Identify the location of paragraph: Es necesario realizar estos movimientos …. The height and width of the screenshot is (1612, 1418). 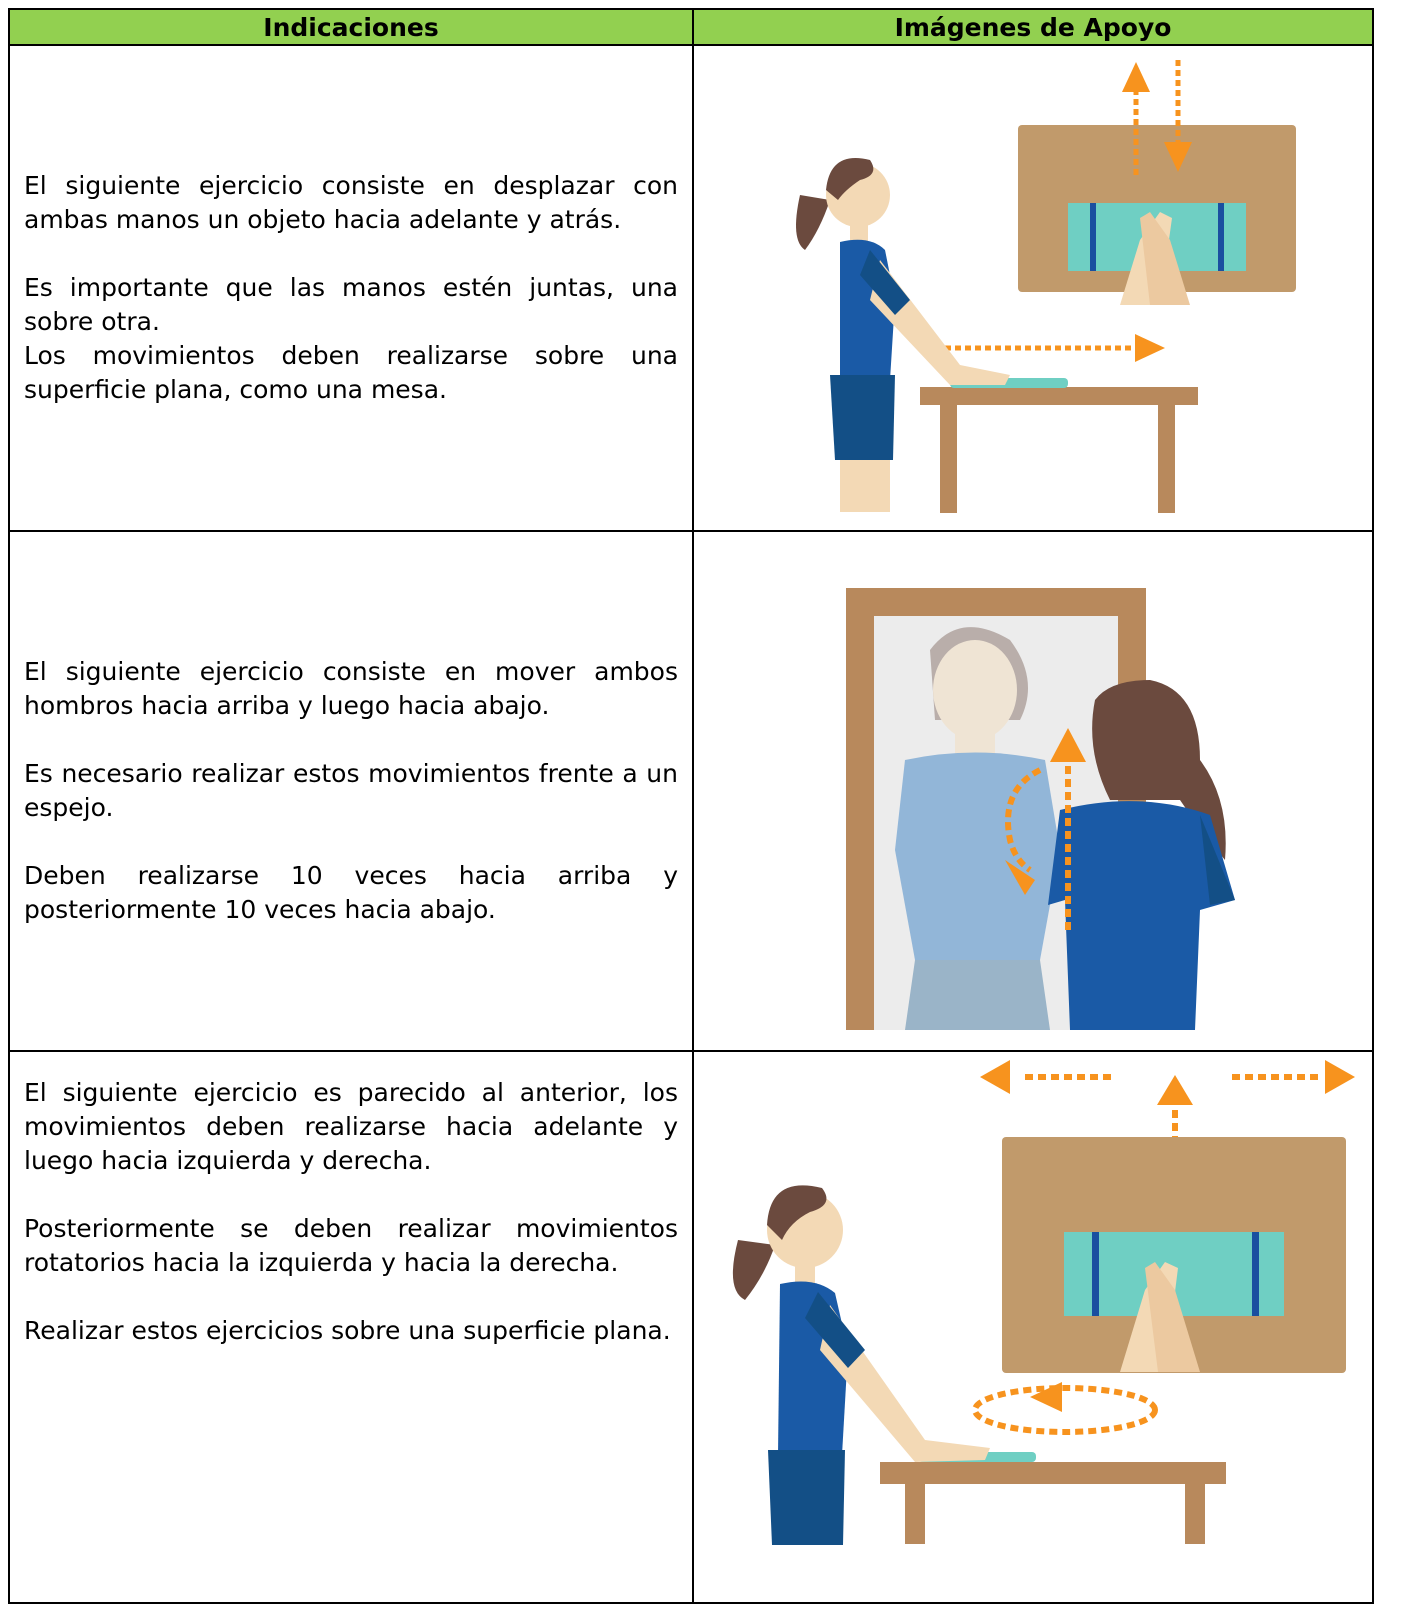
(351, 790).